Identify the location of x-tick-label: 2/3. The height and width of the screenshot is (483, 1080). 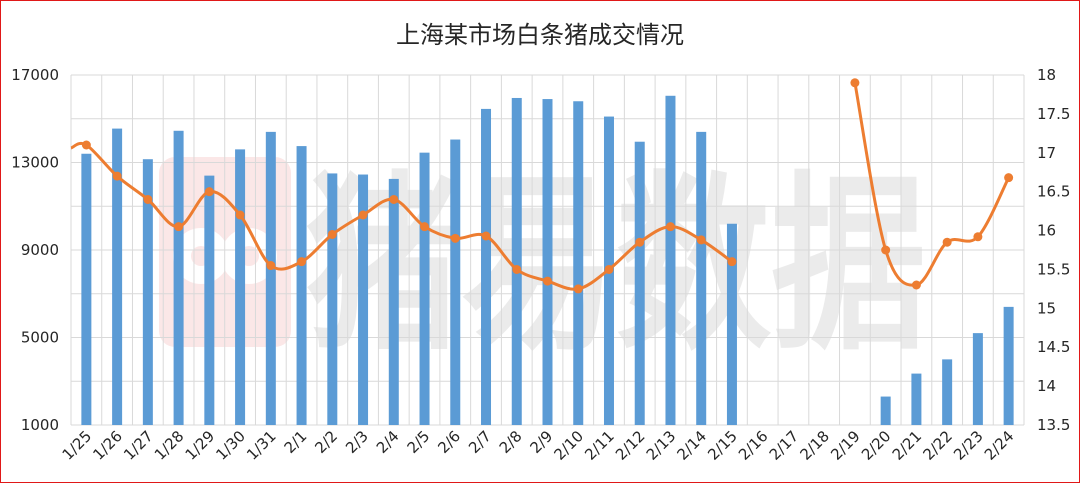
(357, 442).